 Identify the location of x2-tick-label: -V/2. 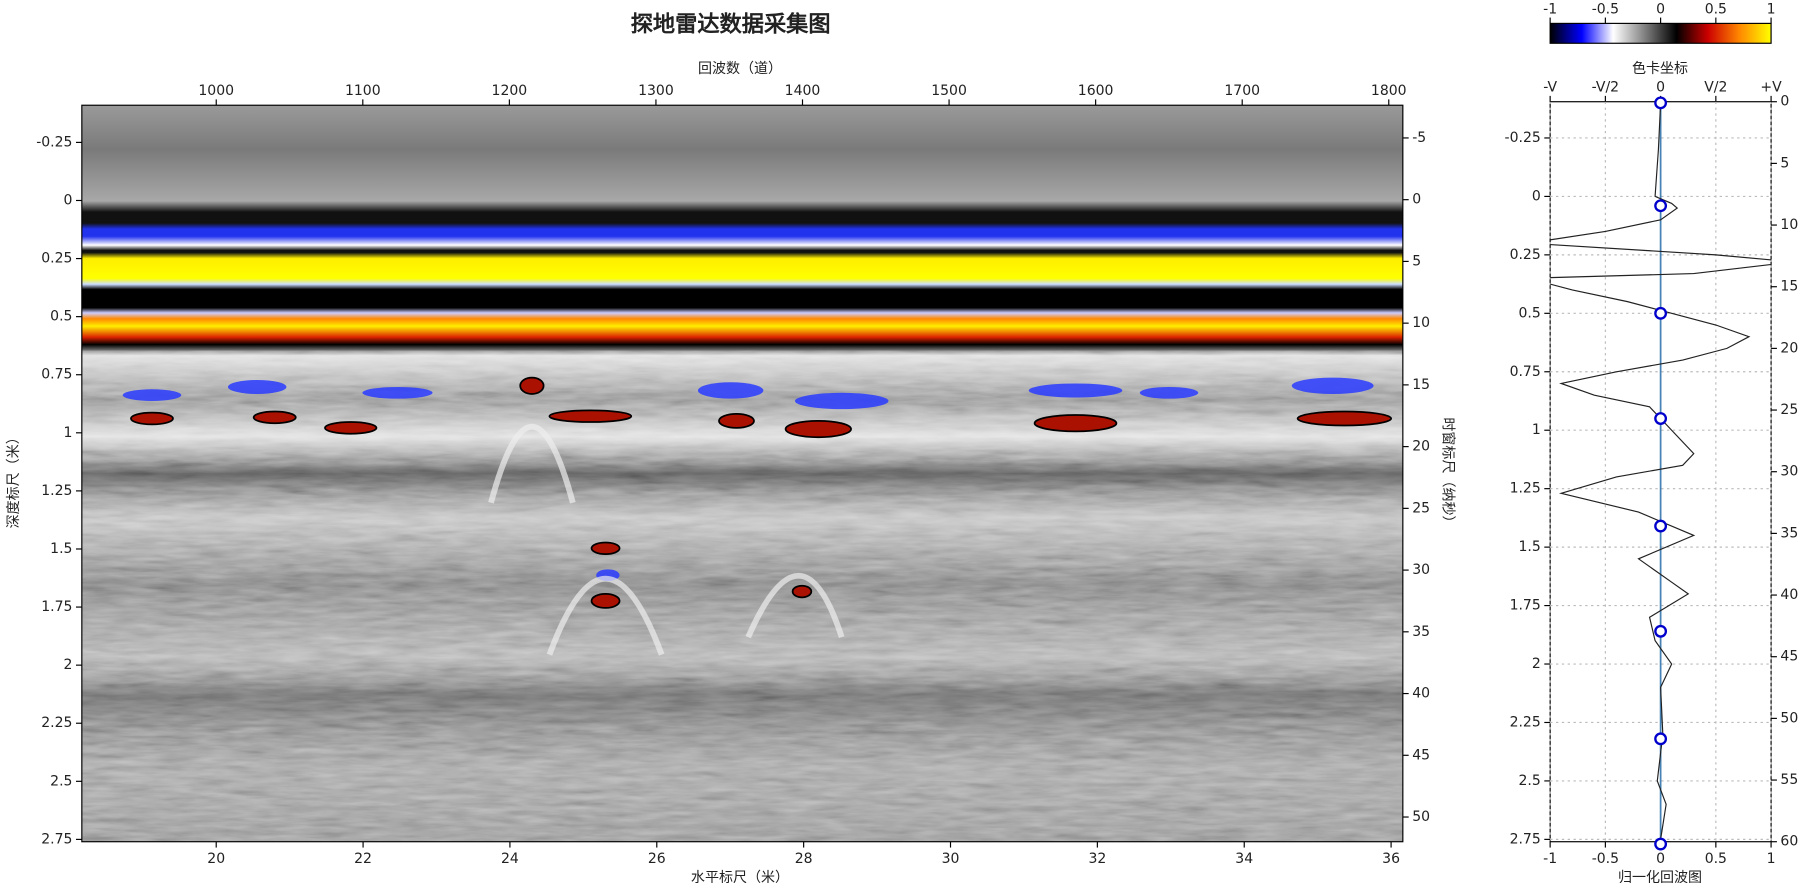
(1605, 88).